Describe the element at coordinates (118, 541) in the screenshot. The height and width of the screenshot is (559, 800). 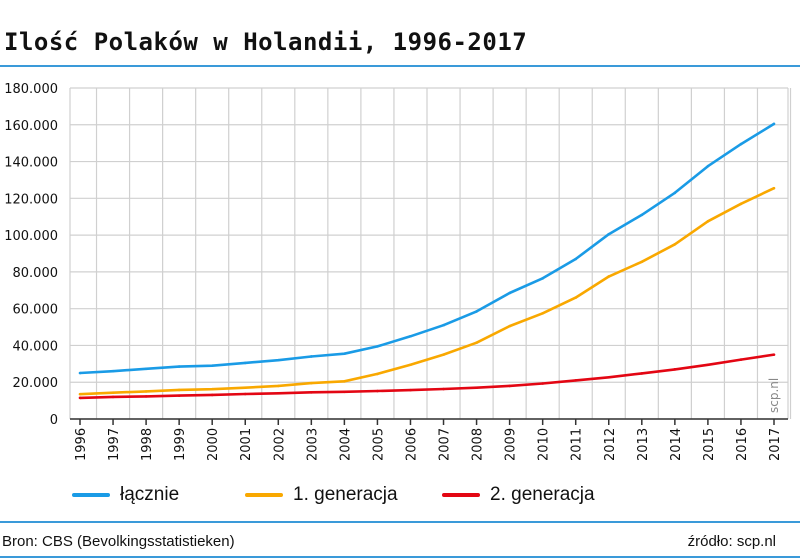
I see `source-note: Bron: CBS (Bevolkingsstatistieken)` at that location.